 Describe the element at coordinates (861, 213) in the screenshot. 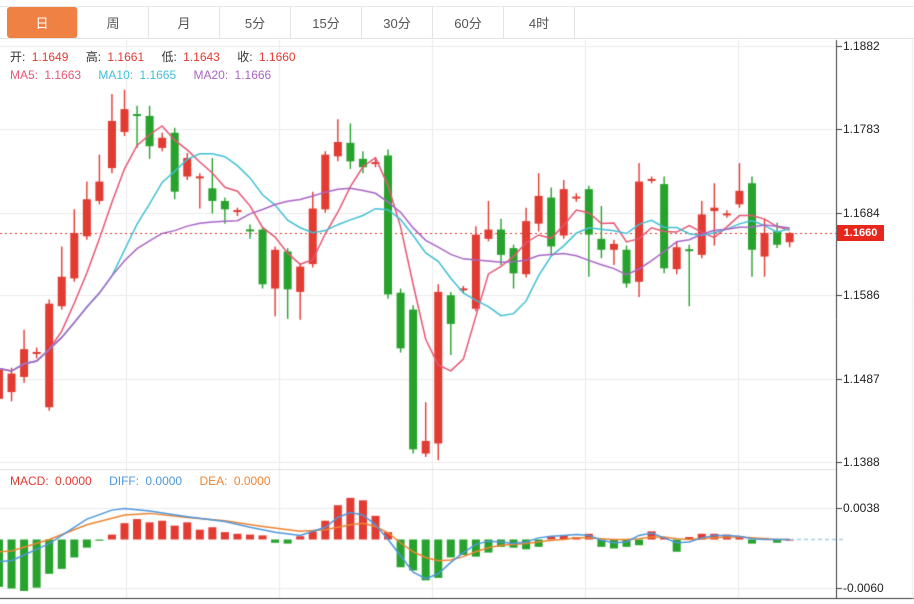

I see `price-tick-3: 1.1684` at that location.